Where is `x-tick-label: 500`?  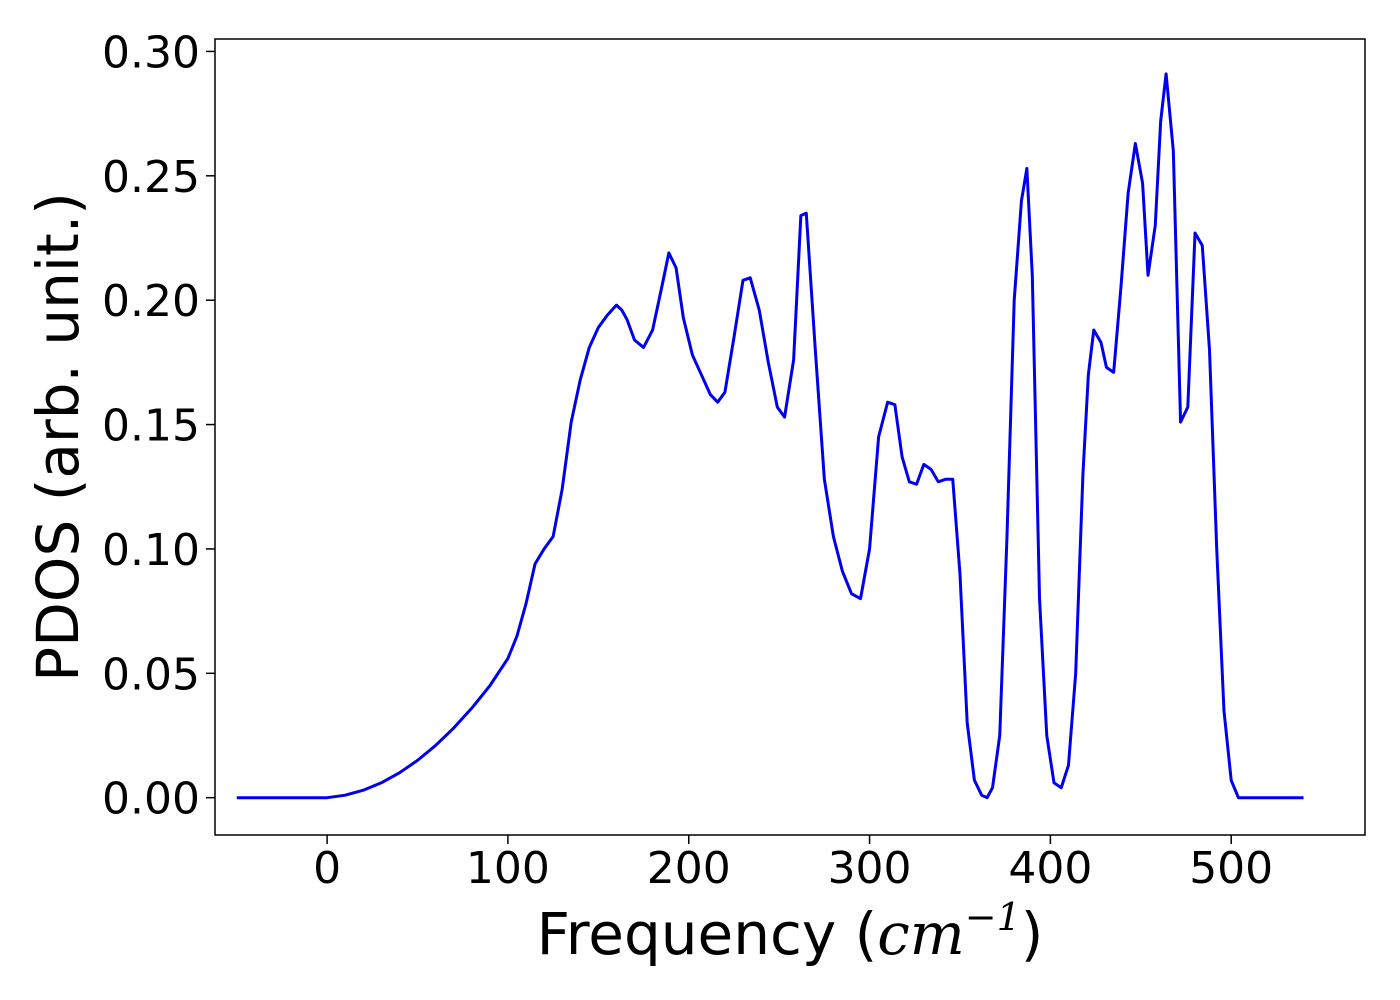
x-tick-label: 500 is located at coordinates (1231, 868).